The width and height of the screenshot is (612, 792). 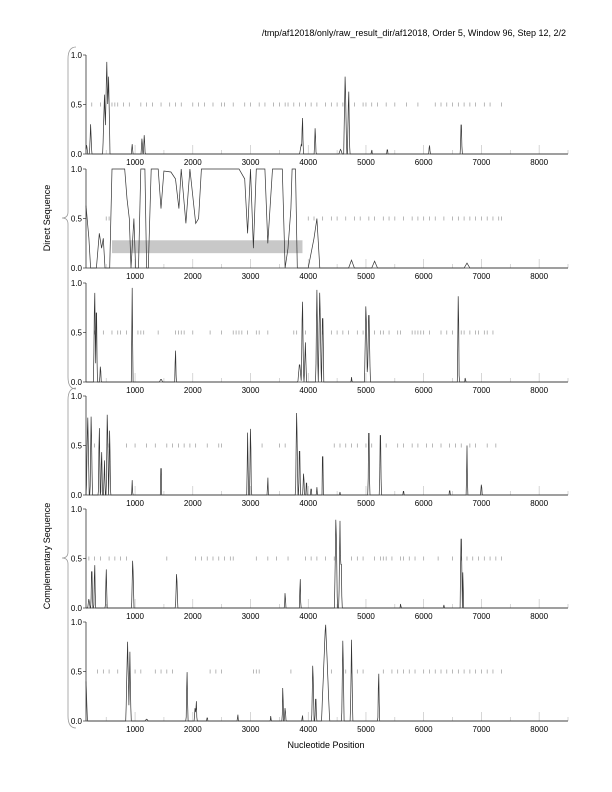 I want to click on x-axis-label: Nucleotide Position, so click(x=326, y=745).